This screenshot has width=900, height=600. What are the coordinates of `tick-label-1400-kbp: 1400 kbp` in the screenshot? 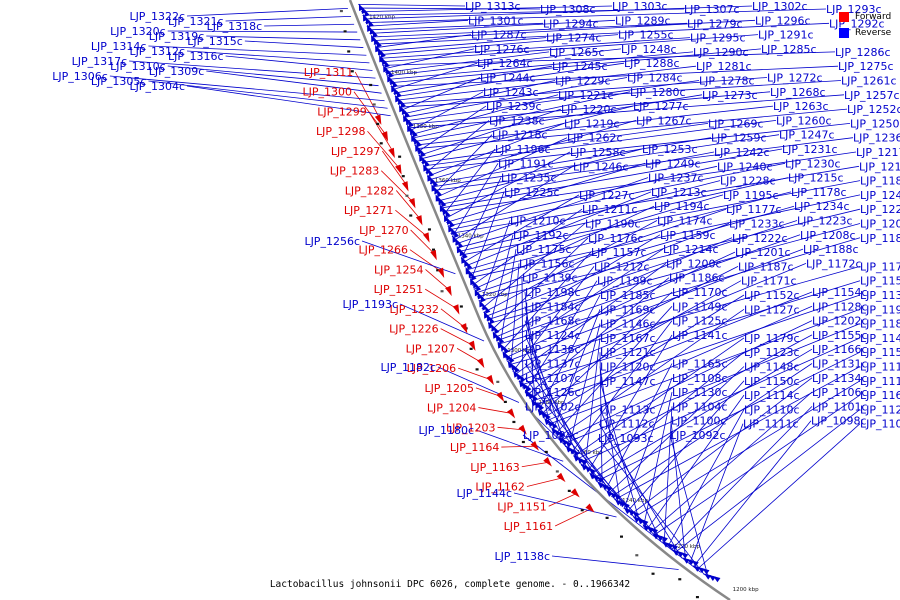 It's located at (404, 73).